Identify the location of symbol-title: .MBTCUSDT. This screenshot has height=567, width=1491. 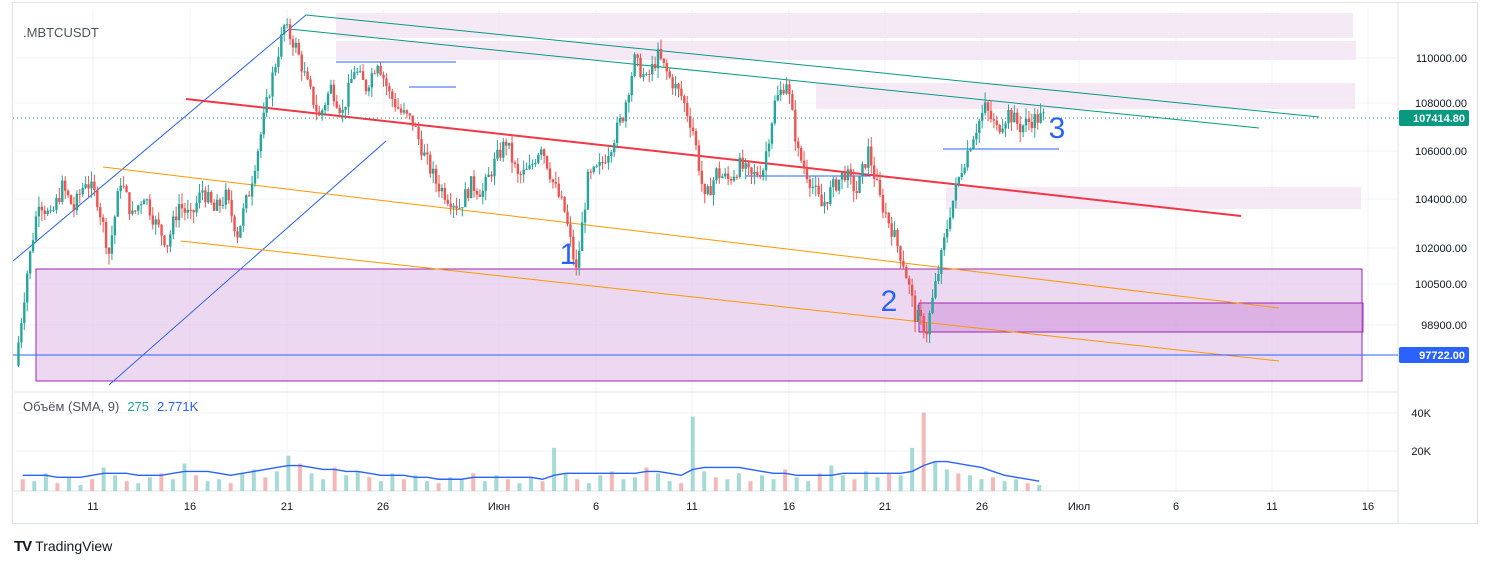
(61, 32).